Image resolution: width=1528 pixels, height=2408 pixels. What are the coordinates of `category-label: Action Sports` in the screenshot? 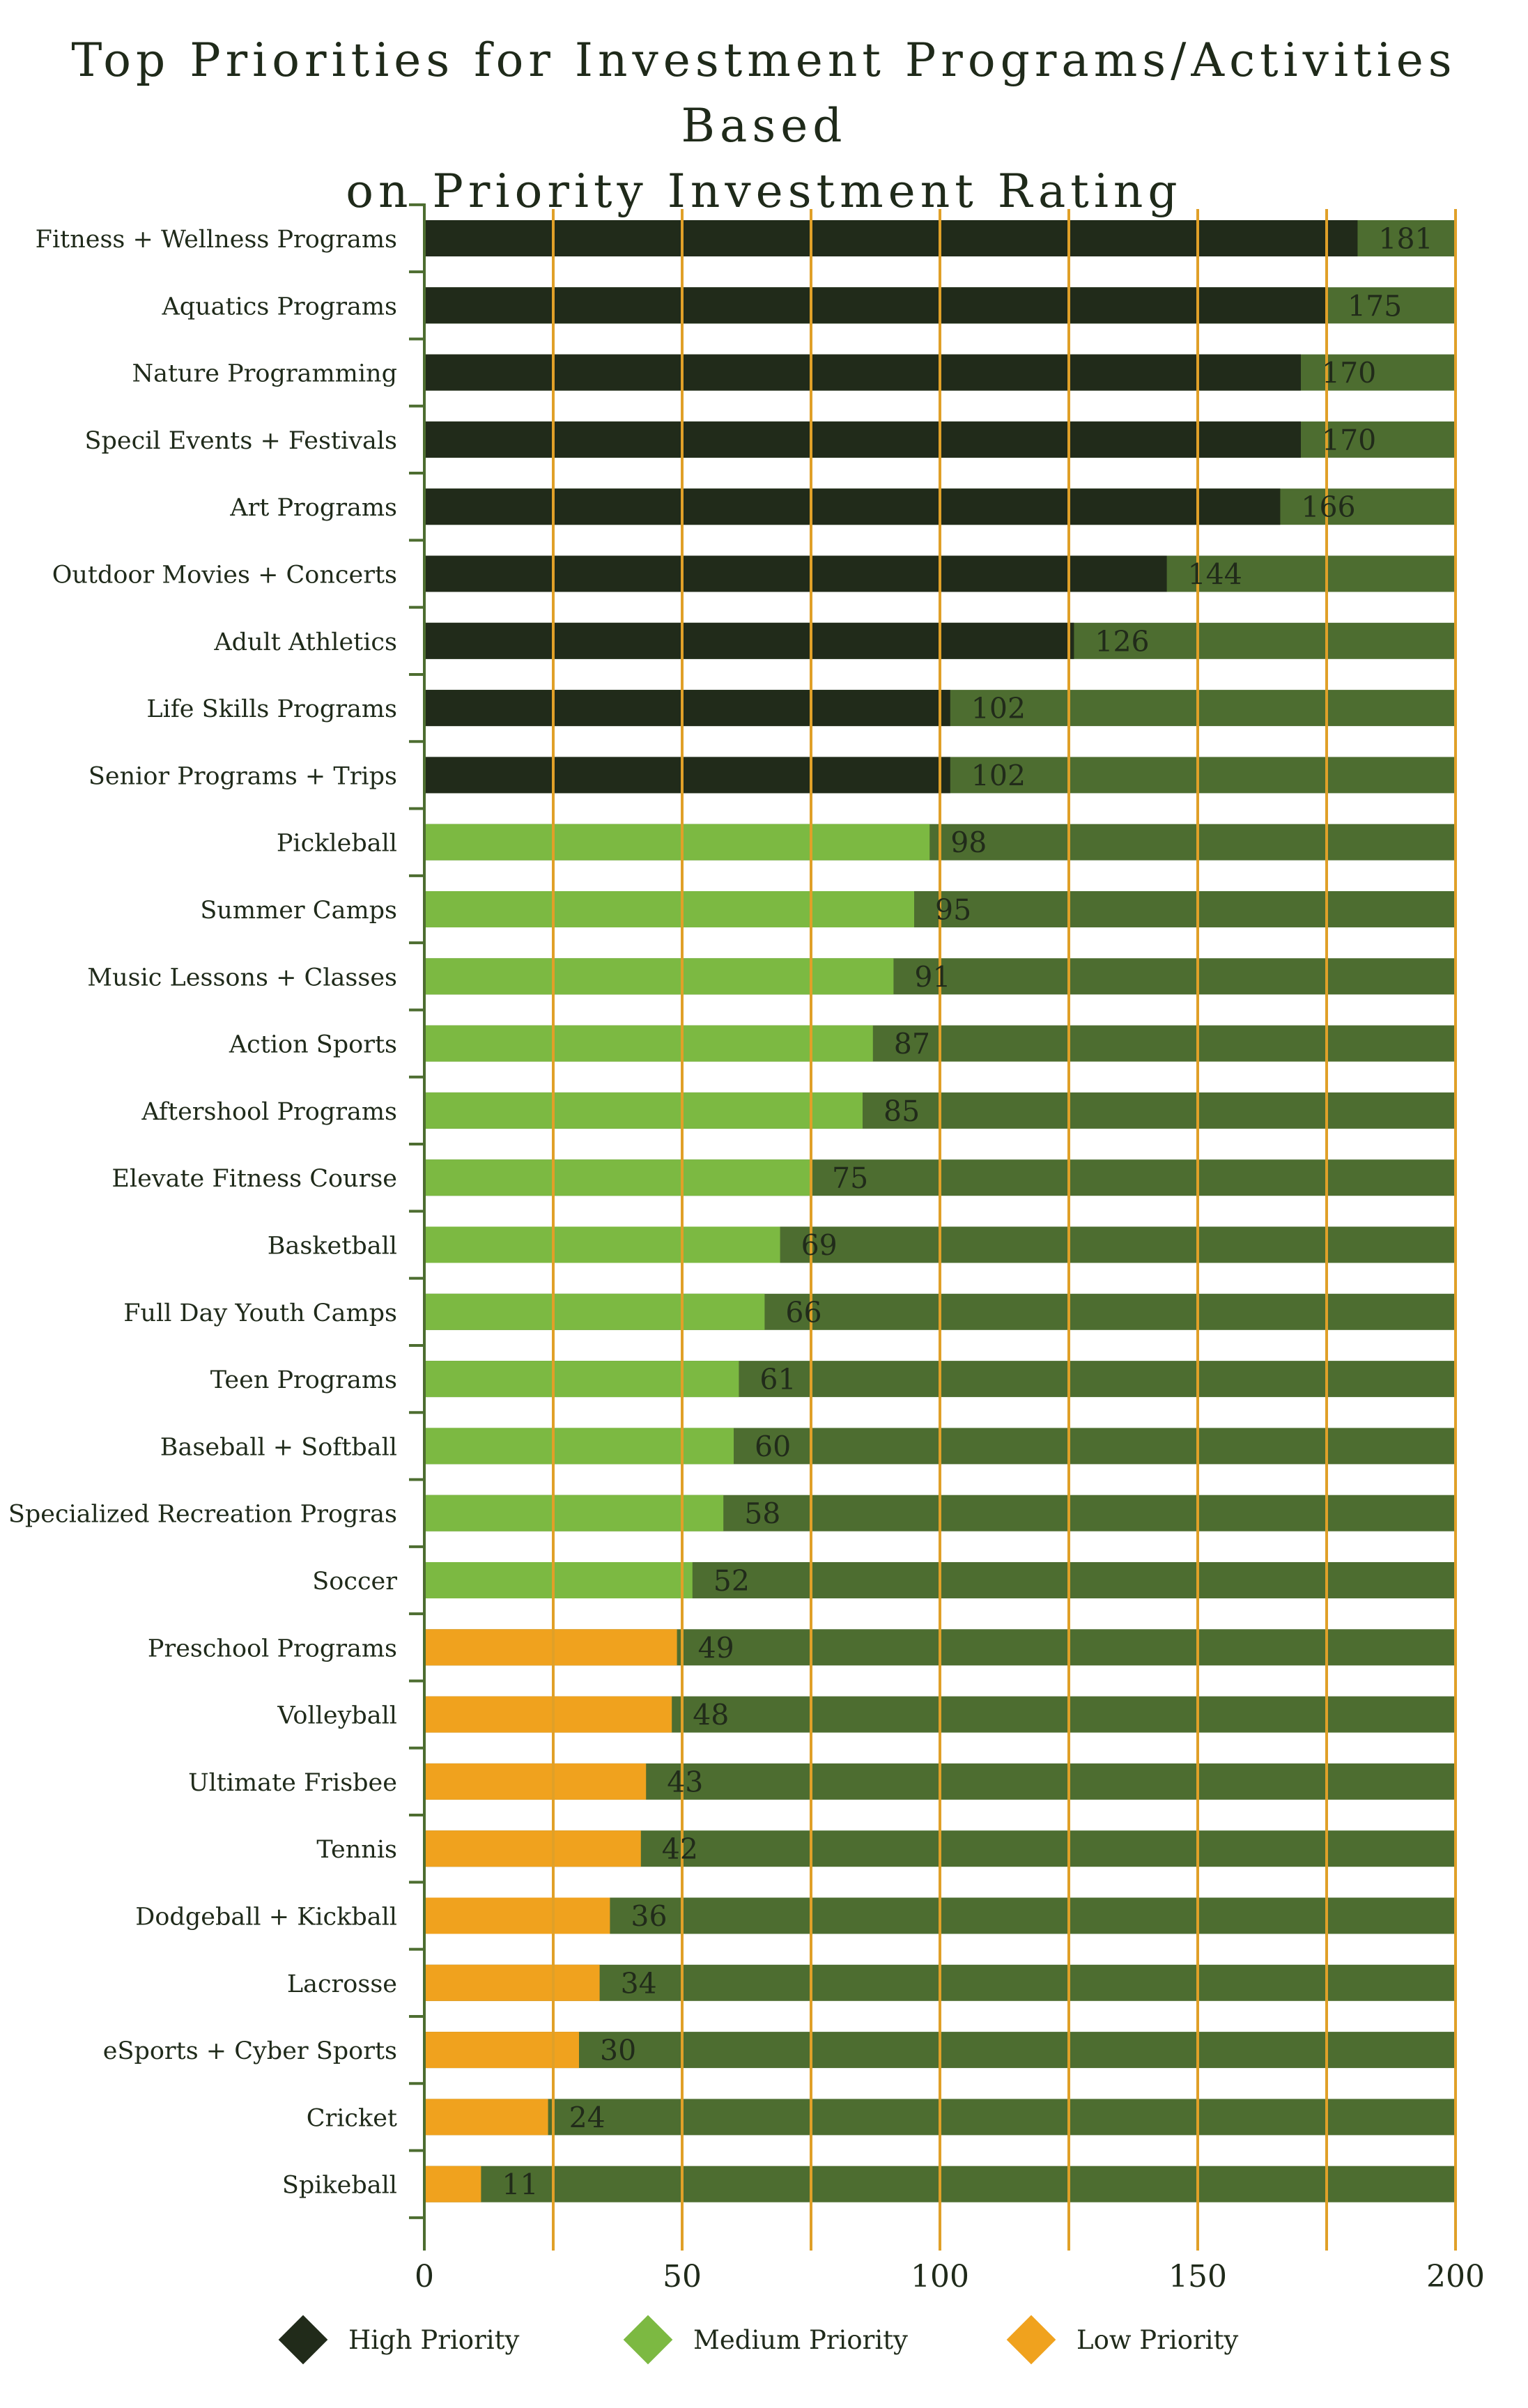 It's located at (313, 1045).